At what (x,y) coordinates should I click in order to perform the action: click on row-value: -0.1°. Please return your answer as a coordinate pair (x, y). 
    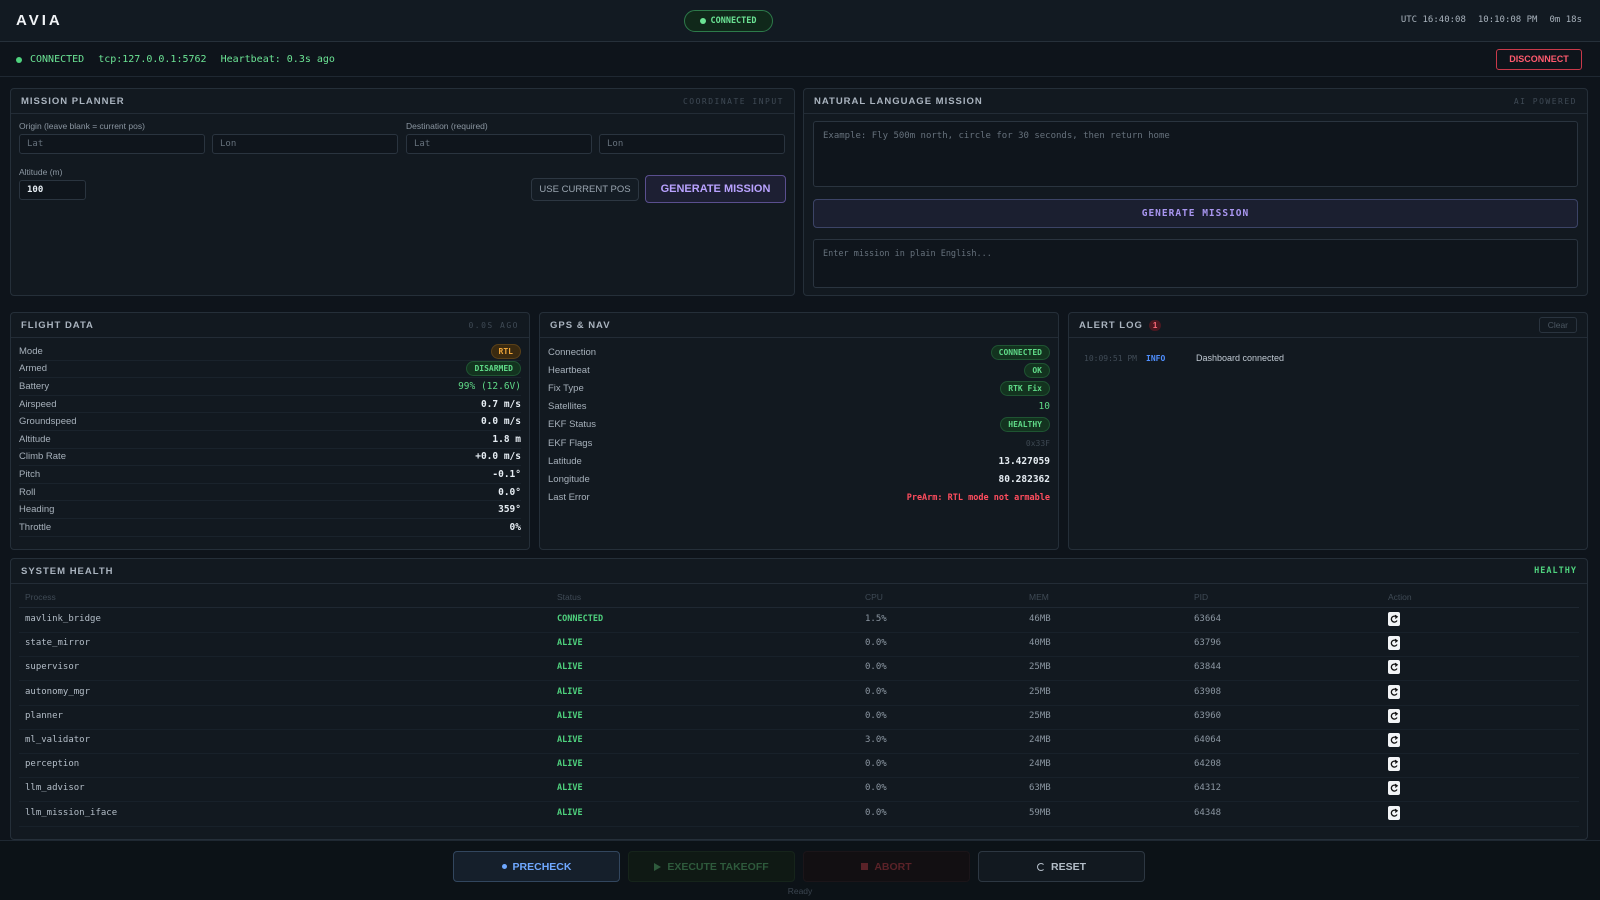
    Looking at the image, I should click on (506, 474).